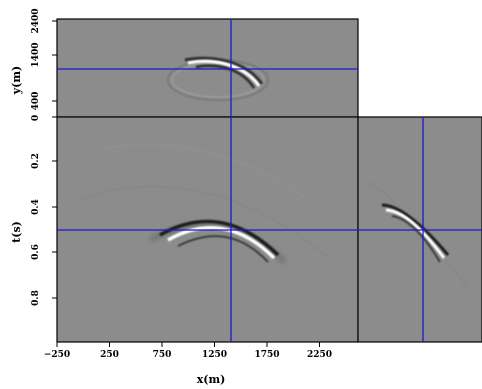 The image size is (482, 389). Describe the element at coordinates (319, 355) in the screenshot. I see `x-tick-label: 2250` at that location.